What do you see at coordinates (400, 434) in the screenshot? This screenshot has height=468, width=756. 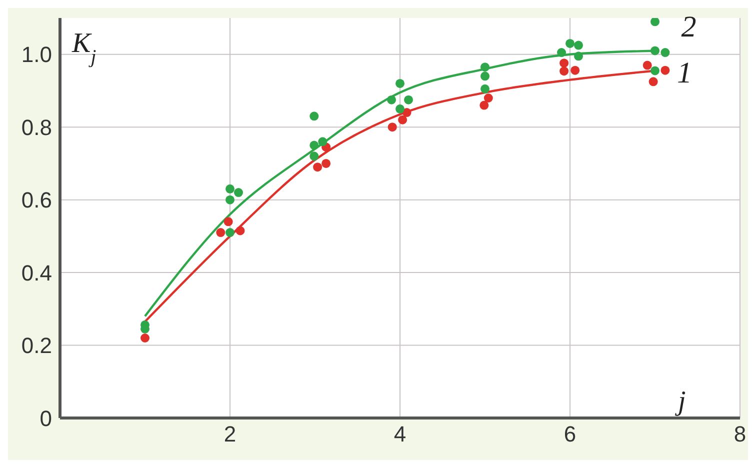 I see `x-tick-label: 4` at bounding box center [400, 434].